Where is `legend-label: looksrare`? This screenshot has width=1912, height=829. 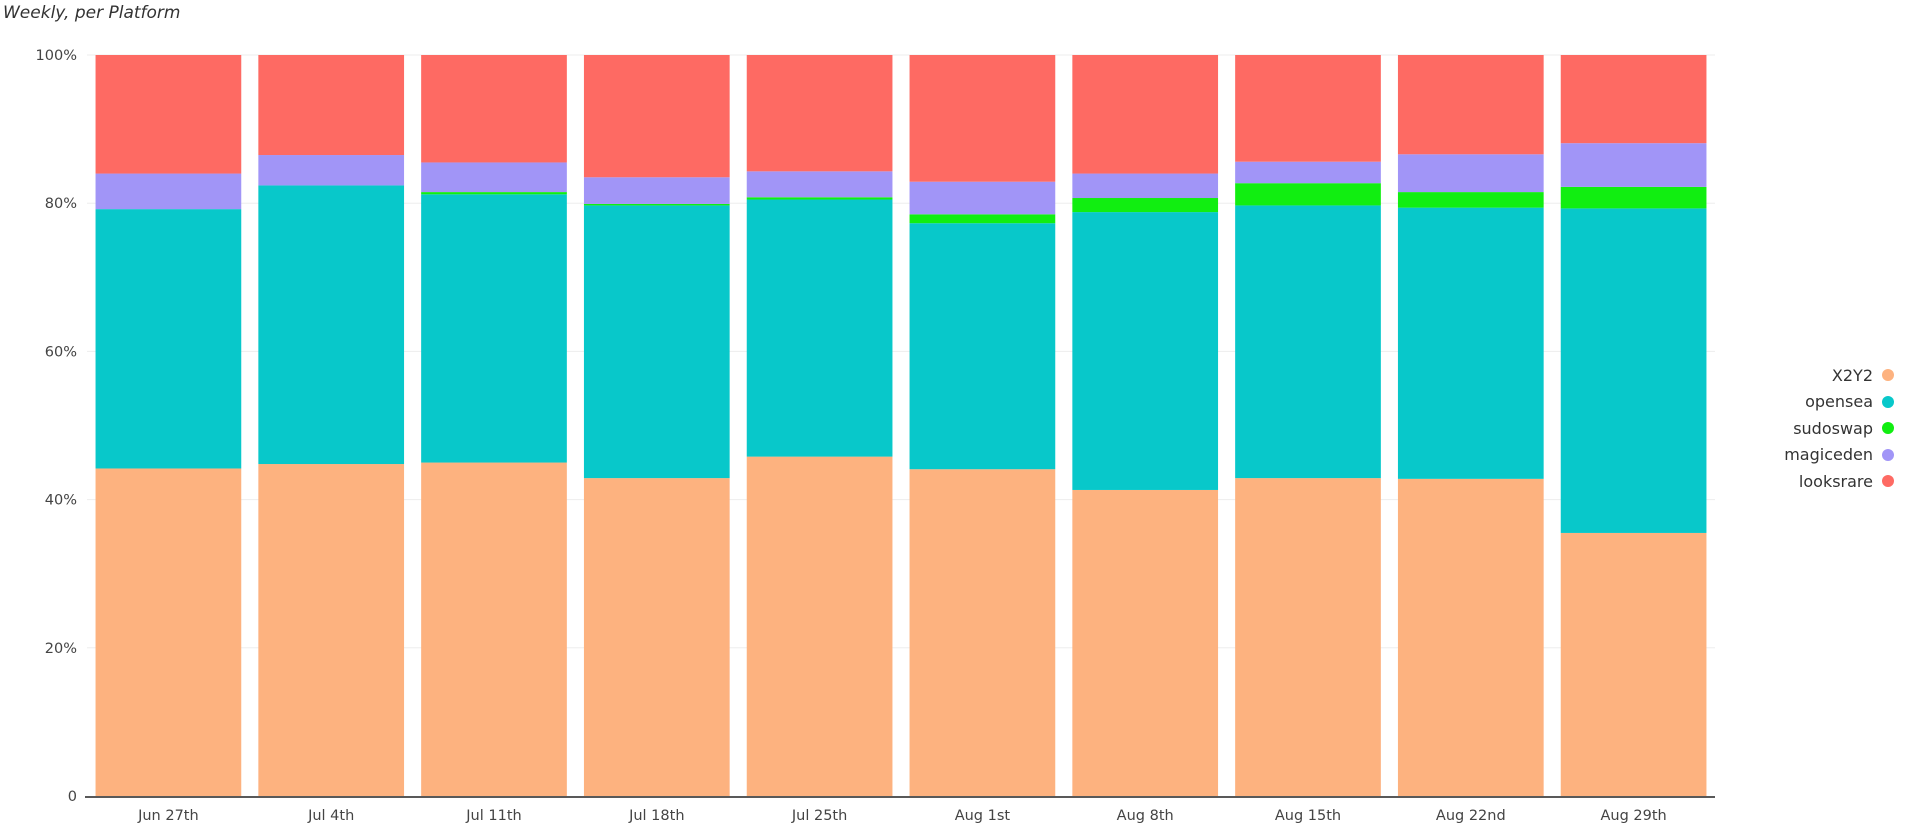 legend-label: looksrare is located at coordinates (1835, 481).